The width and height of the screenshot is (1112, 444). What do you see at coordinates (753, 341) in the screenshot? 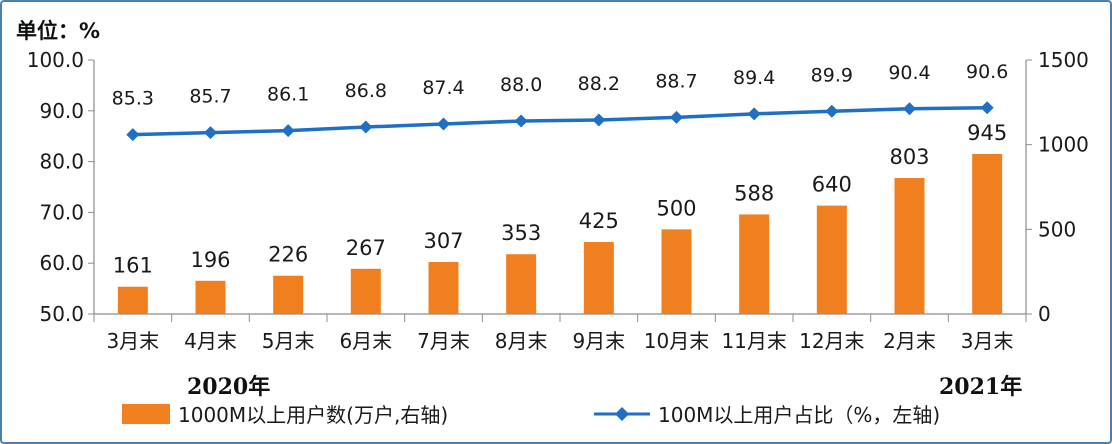
I see `category-label: 11月末` at bounding box center [753, 341].